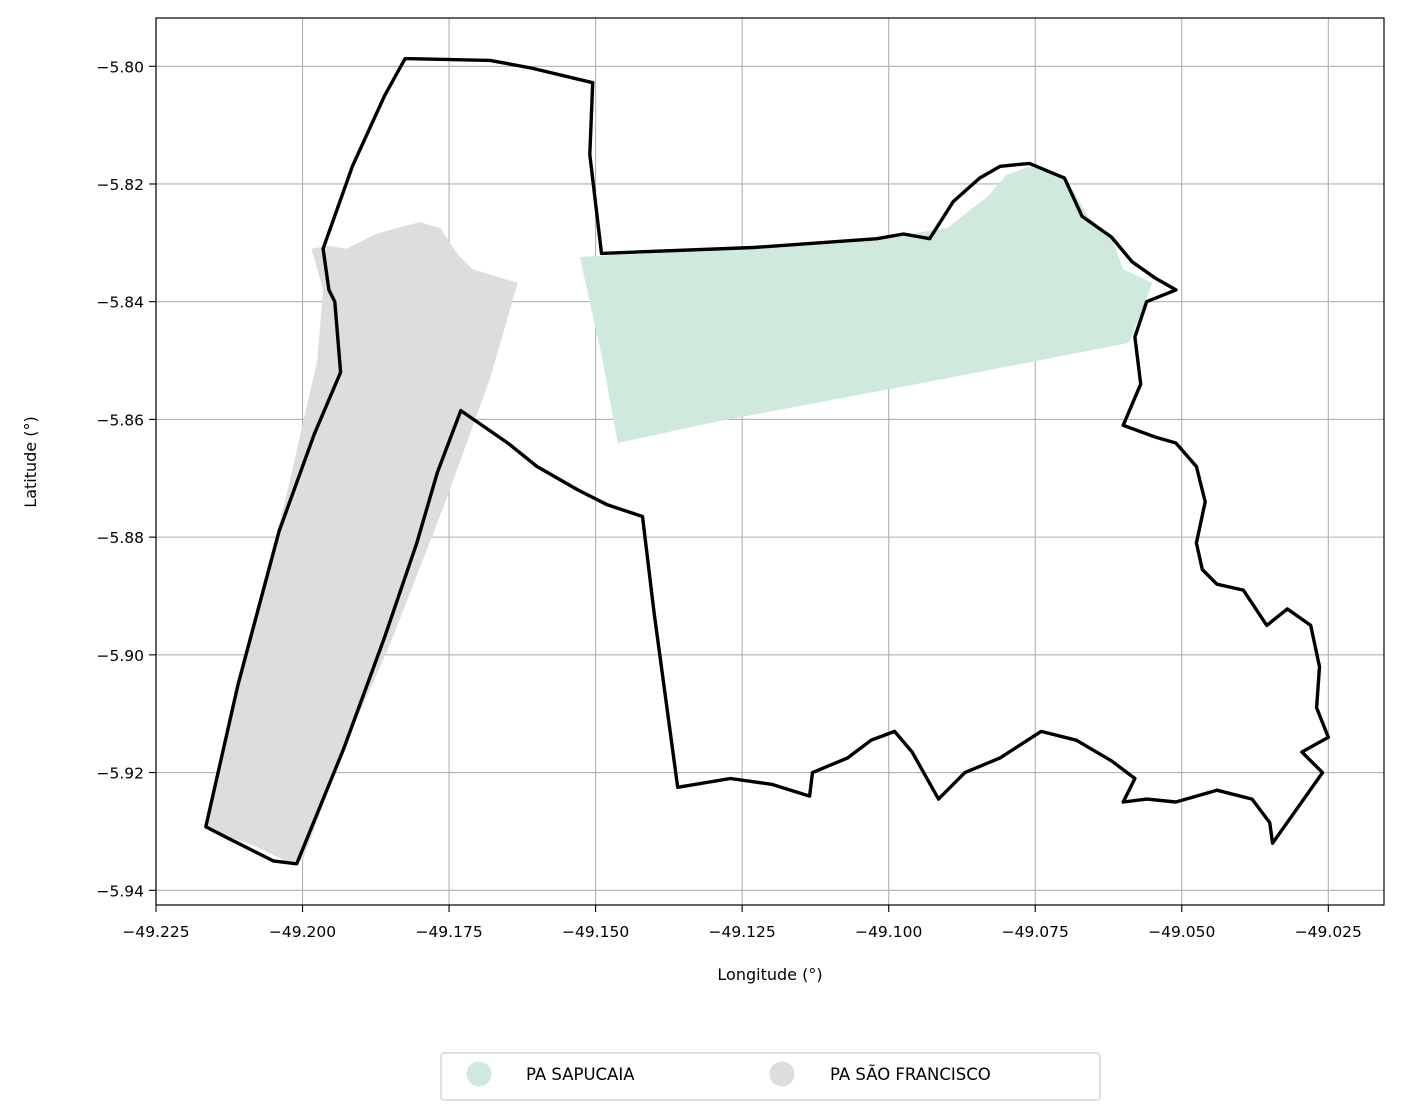  What do you see at coordinates (121, 538) in the screenshot?
I see `y-tick-label: −5.88` at bounding box center [121, 538].